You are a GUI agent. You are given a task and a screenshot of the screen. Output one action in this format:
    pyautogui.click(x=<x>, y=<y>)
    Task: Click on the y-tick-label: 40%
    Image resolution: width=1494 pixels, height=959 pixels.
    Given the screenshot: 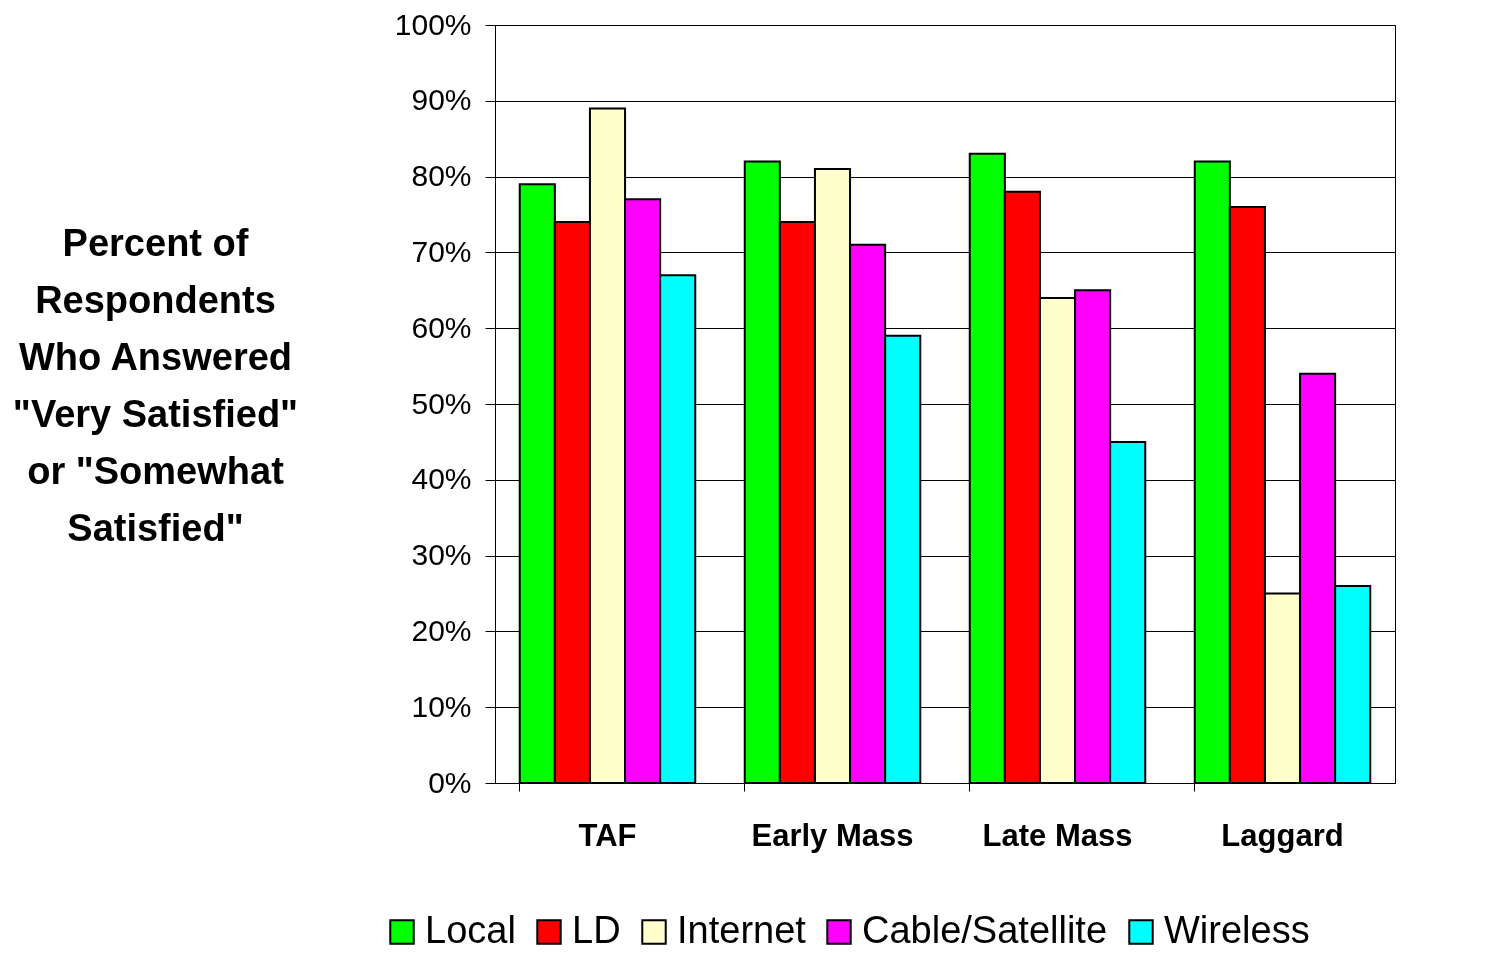 What is the action you would take?
    pyautogui.click(x=441, y=479)
    